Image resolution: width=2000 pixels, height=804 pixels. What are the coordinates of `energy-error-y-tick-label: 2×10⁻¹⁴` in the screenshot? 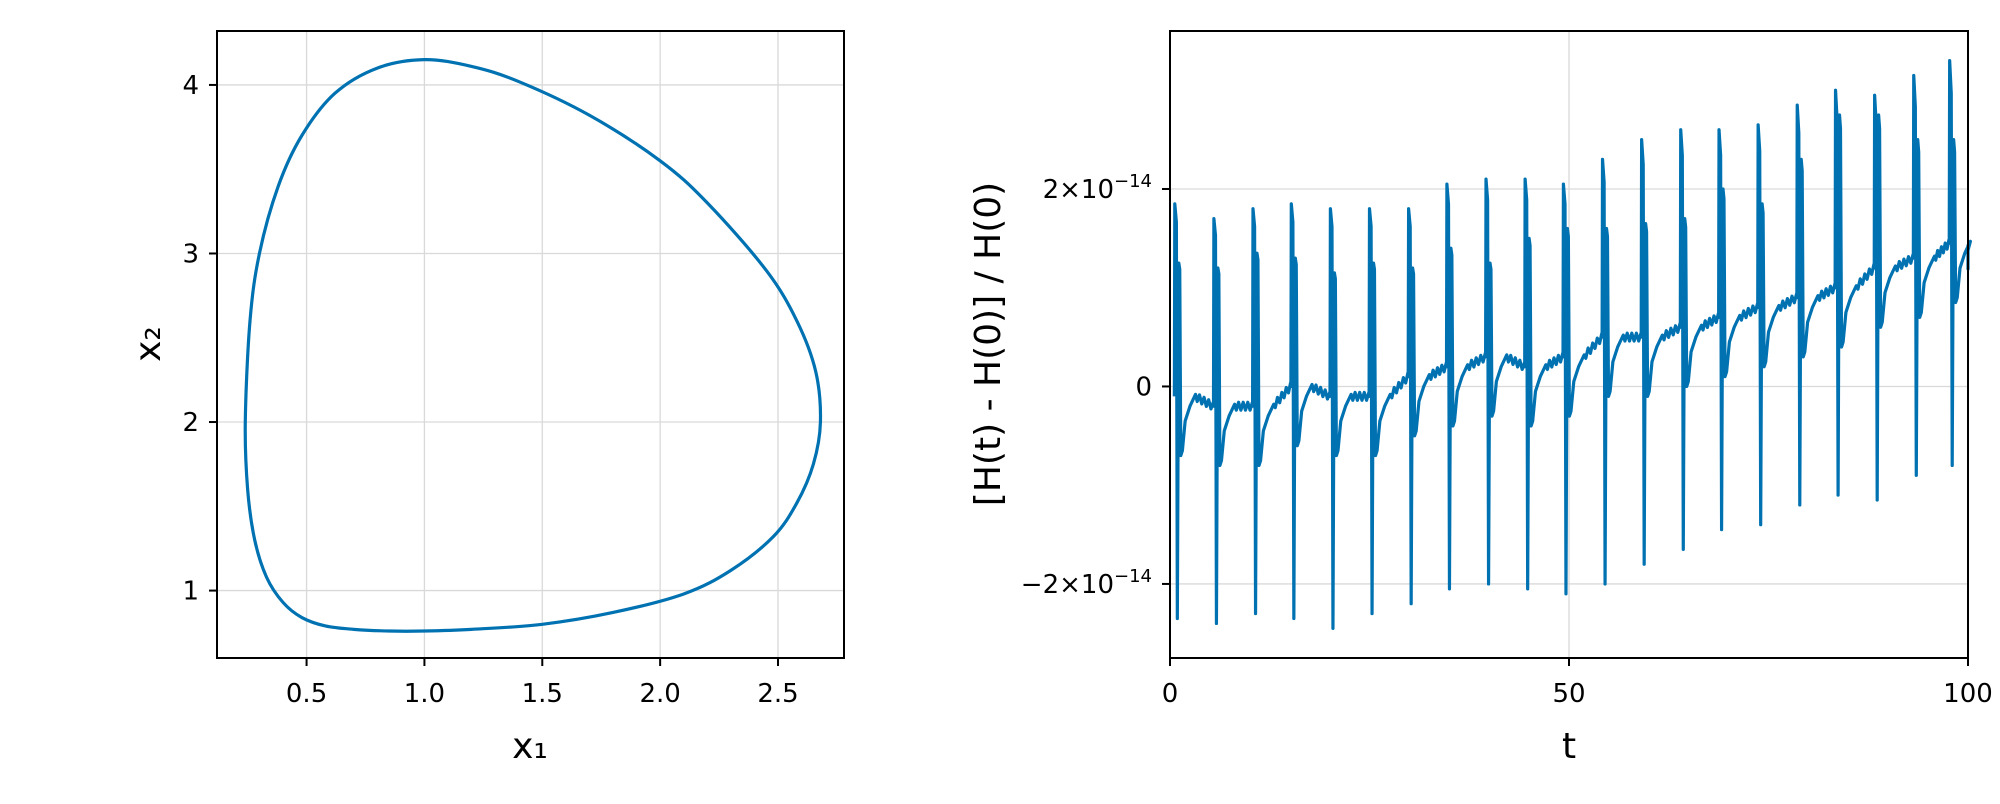 It's located at (1097, 188).